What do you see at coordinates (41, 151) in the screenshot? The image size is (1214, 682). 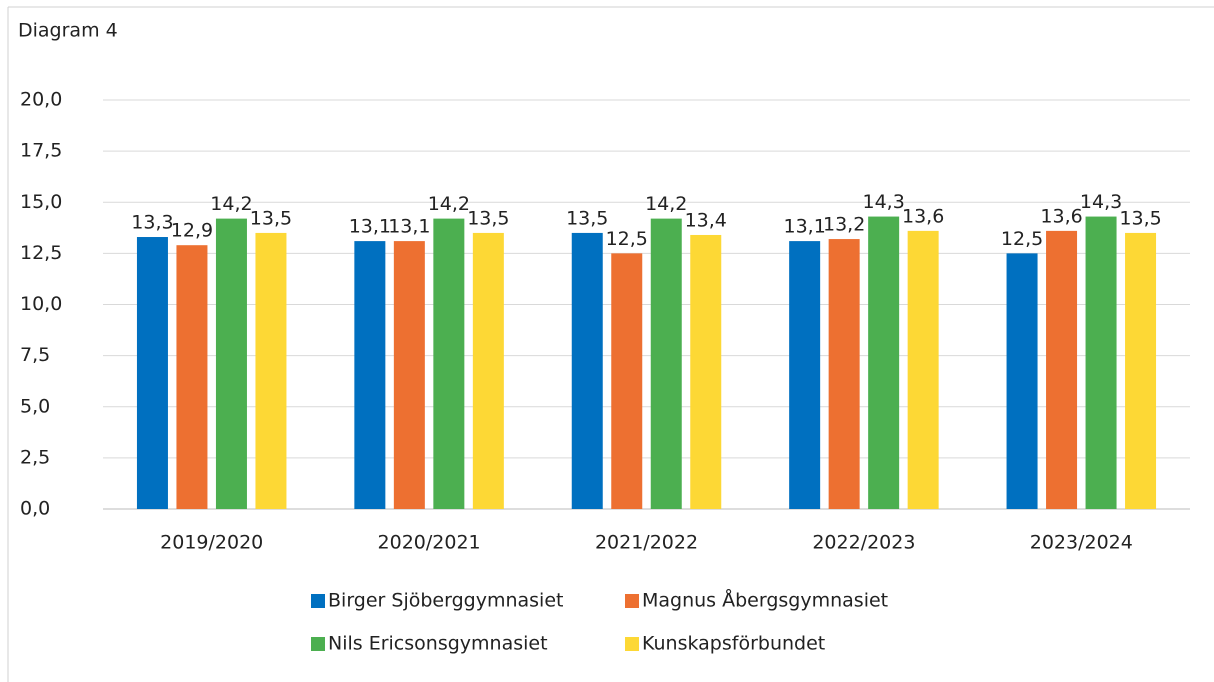 I see `y-tick-label: 17,5` at bounding box center [41, 151].